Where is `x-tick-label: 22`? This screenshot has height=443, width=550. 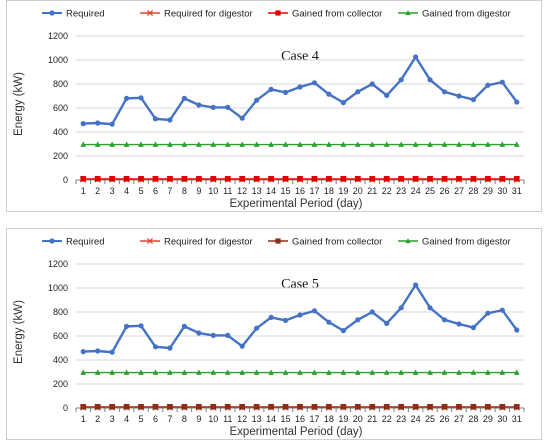
x-tick-label: 22 is located at coordinates (387, 419).